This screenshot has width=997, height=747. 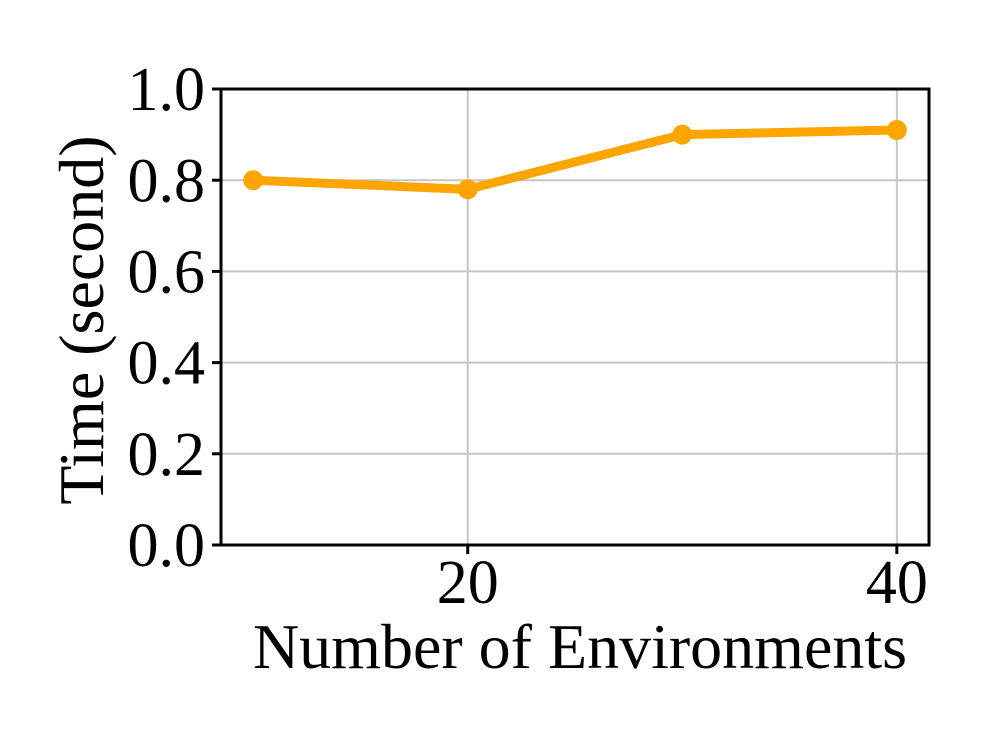 I want to click on x-tick-label: 40, so click(x=897, y=583).